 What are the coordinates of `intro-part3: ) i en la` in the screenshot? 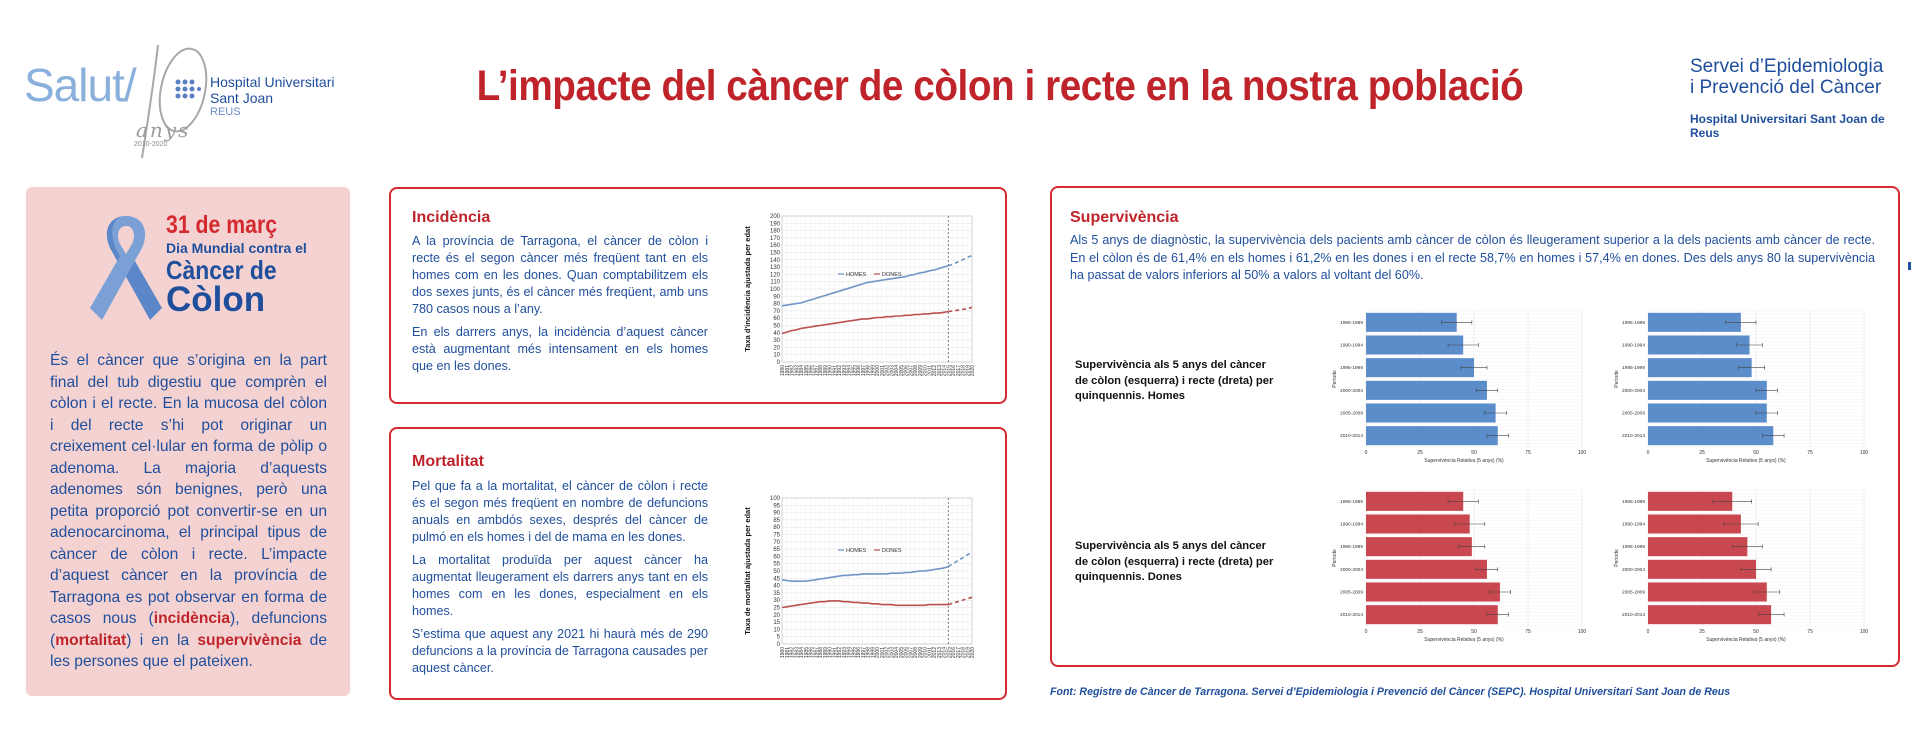 It's located at (162, 640).